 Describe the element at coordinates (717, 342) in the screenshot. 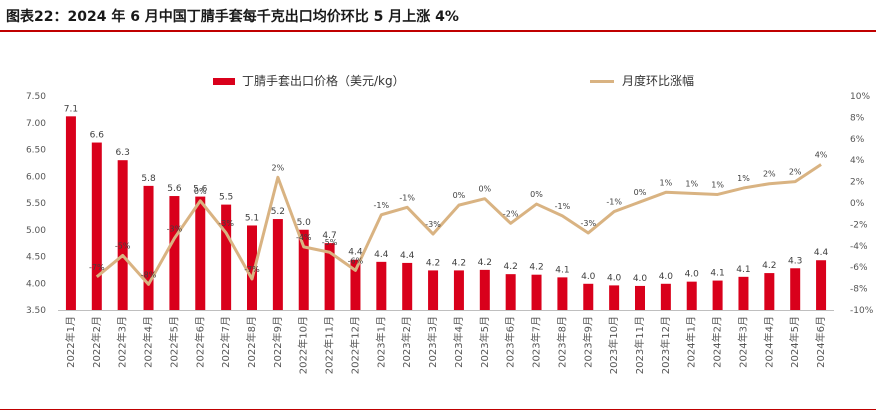

I see `x-tick-label: 2024年2月` at that location.